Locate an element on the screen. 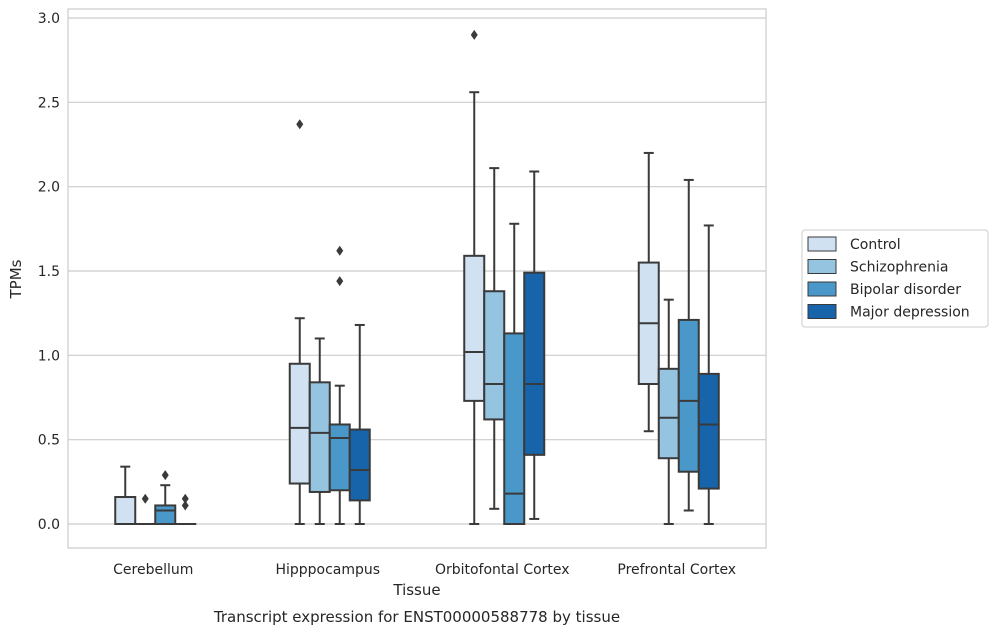  y-tick-label: 2.5 is located at coordinates (49, 103).